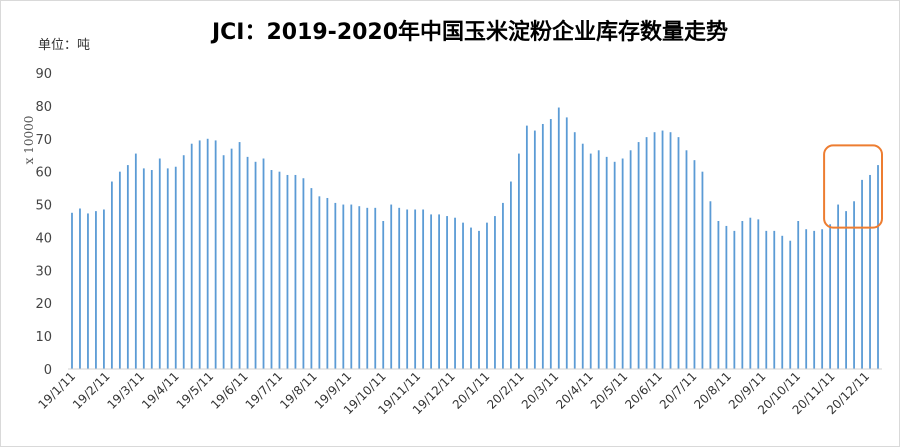  I want to click on x-tick-label: 20/6/11, so click(643, 390).